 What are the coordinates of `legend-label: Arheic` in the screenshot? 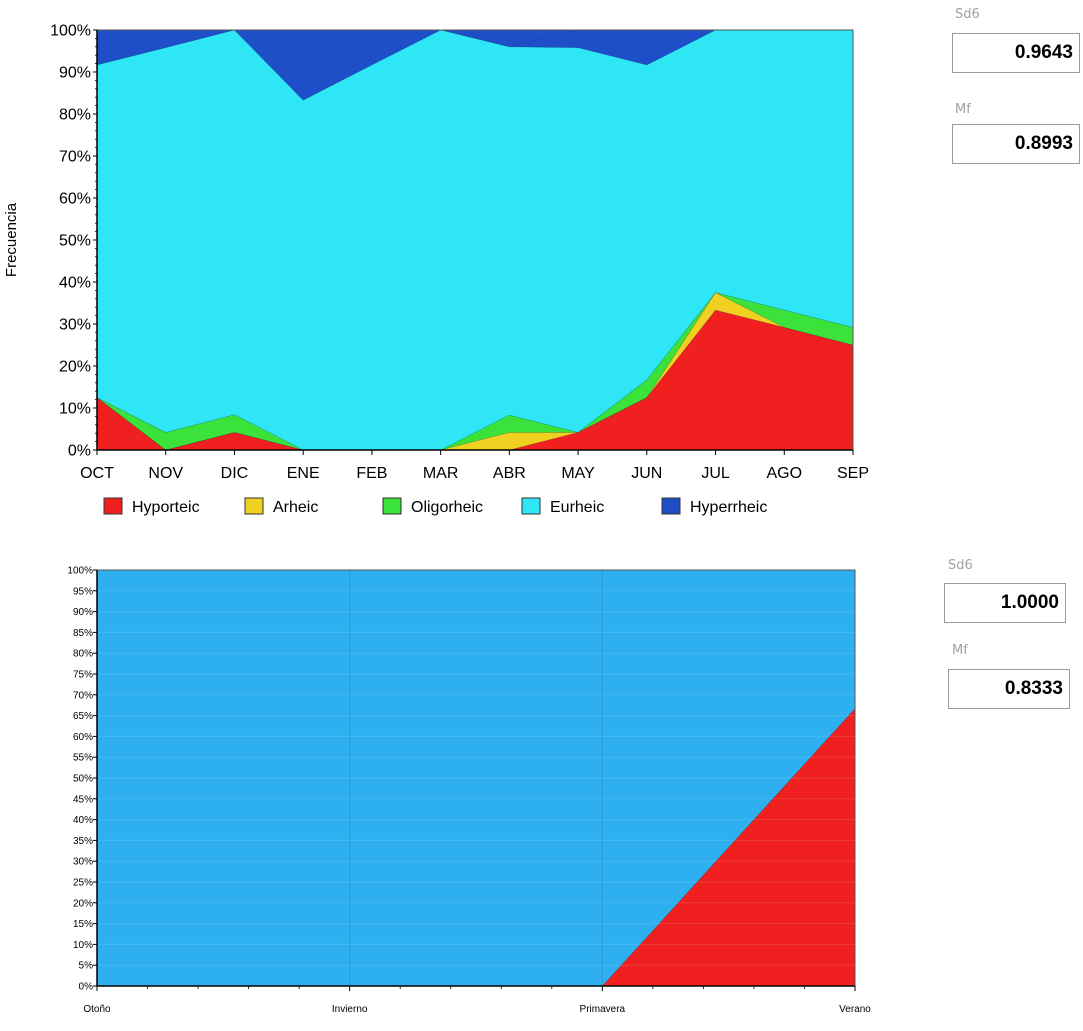 It's located at (295, 507).